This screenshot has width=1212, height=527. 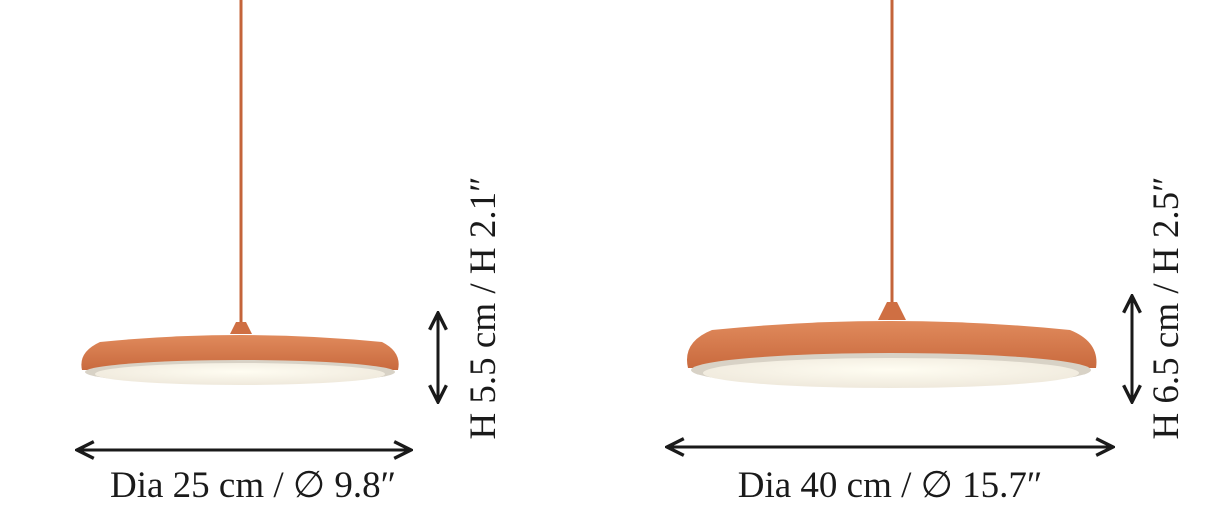 I want to click on diameter-label: Dia 25 cm / ∅ 9.8″, so click(x=253, y=485).